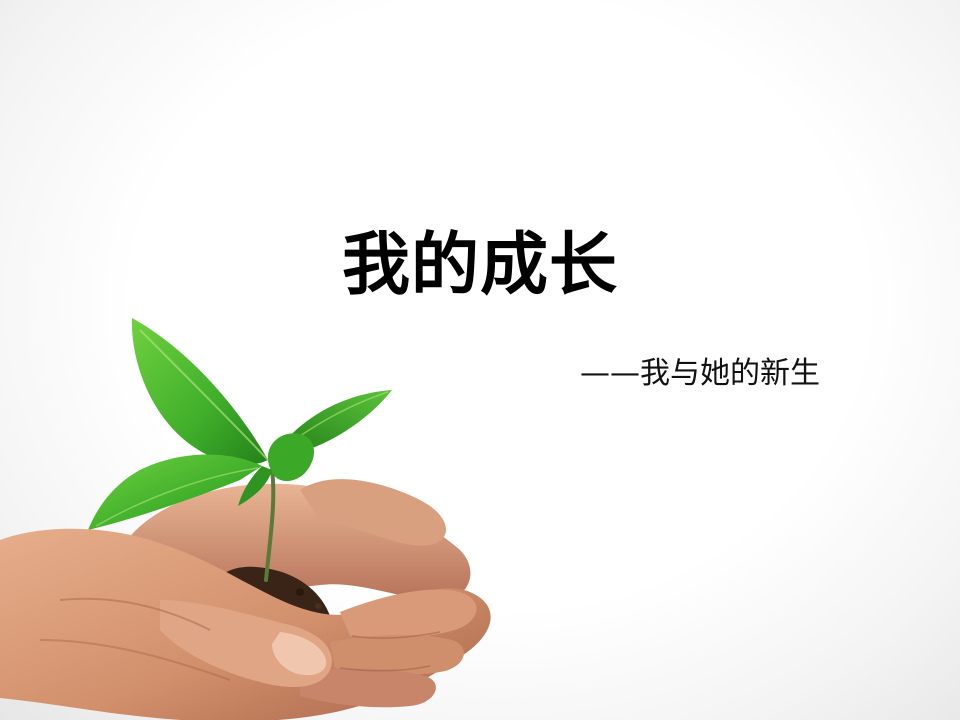  What do you see at coordinates (175, 492) in the screenshot?
I see `leaf-left-shape` at bounding box center [175, 492].